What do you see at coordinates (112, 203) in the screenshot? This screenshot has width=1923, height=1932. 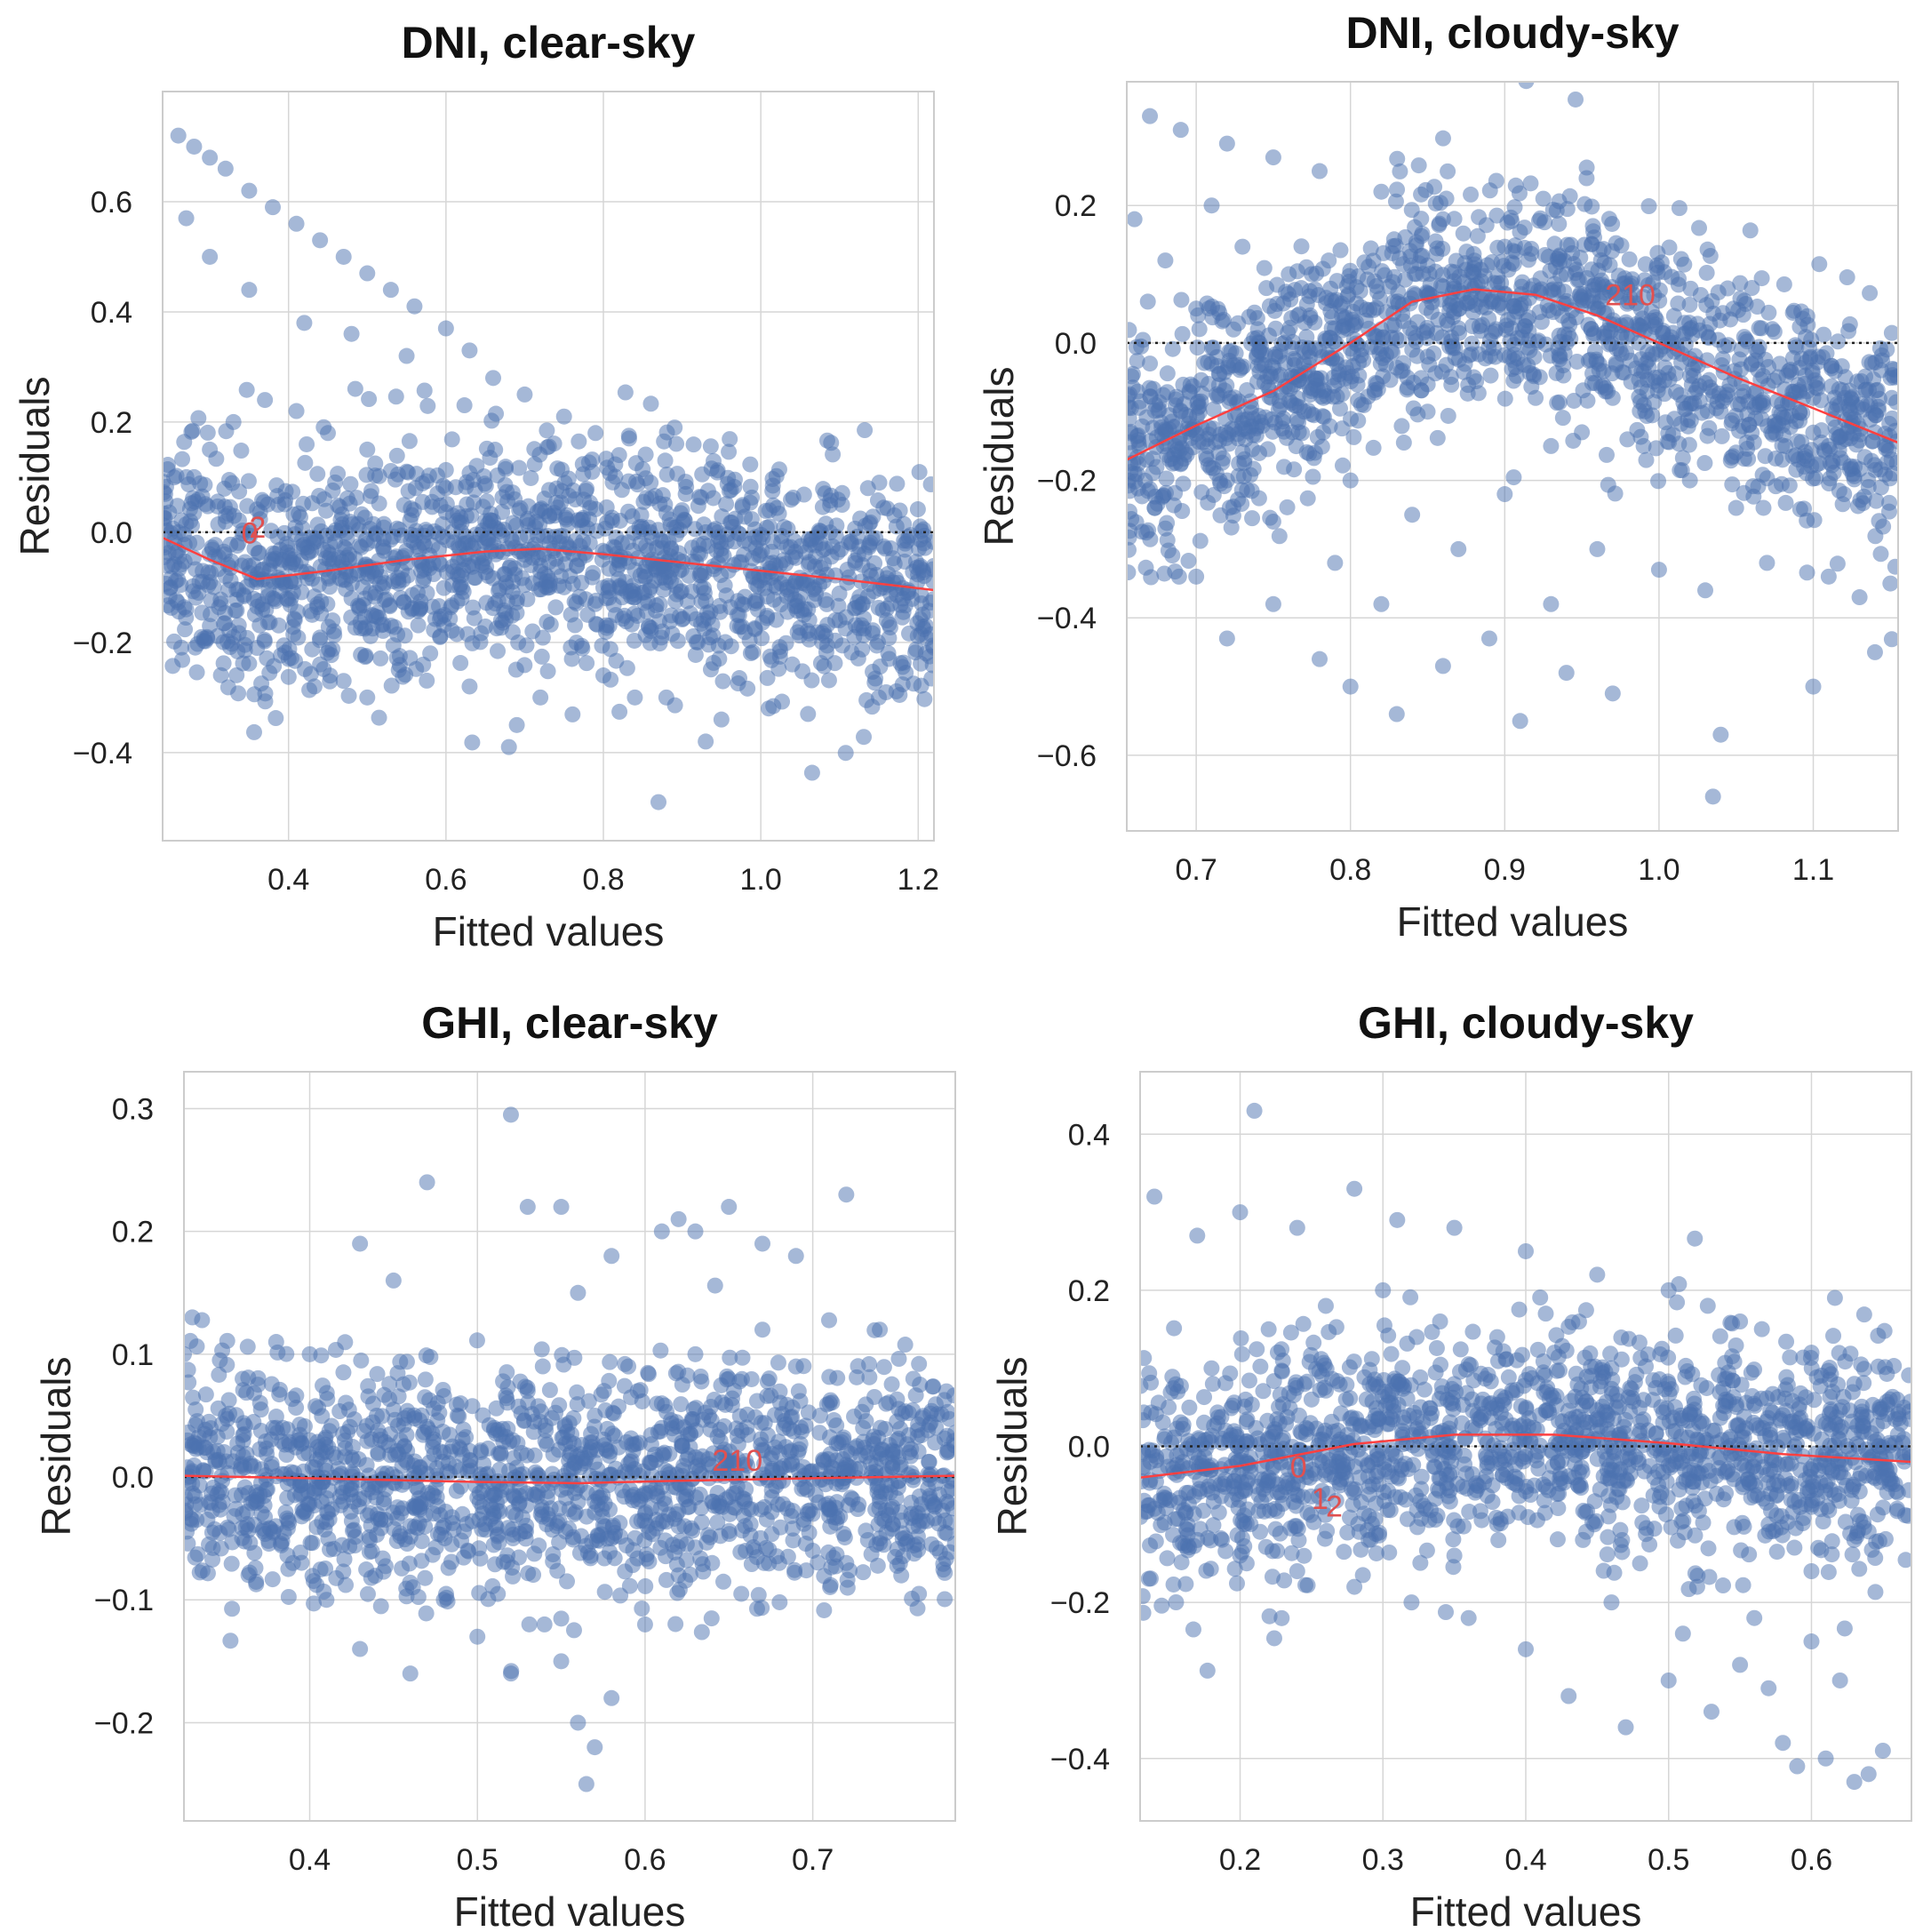 I see `y-tick-label: 0.6` at bounding box center [112, 203].